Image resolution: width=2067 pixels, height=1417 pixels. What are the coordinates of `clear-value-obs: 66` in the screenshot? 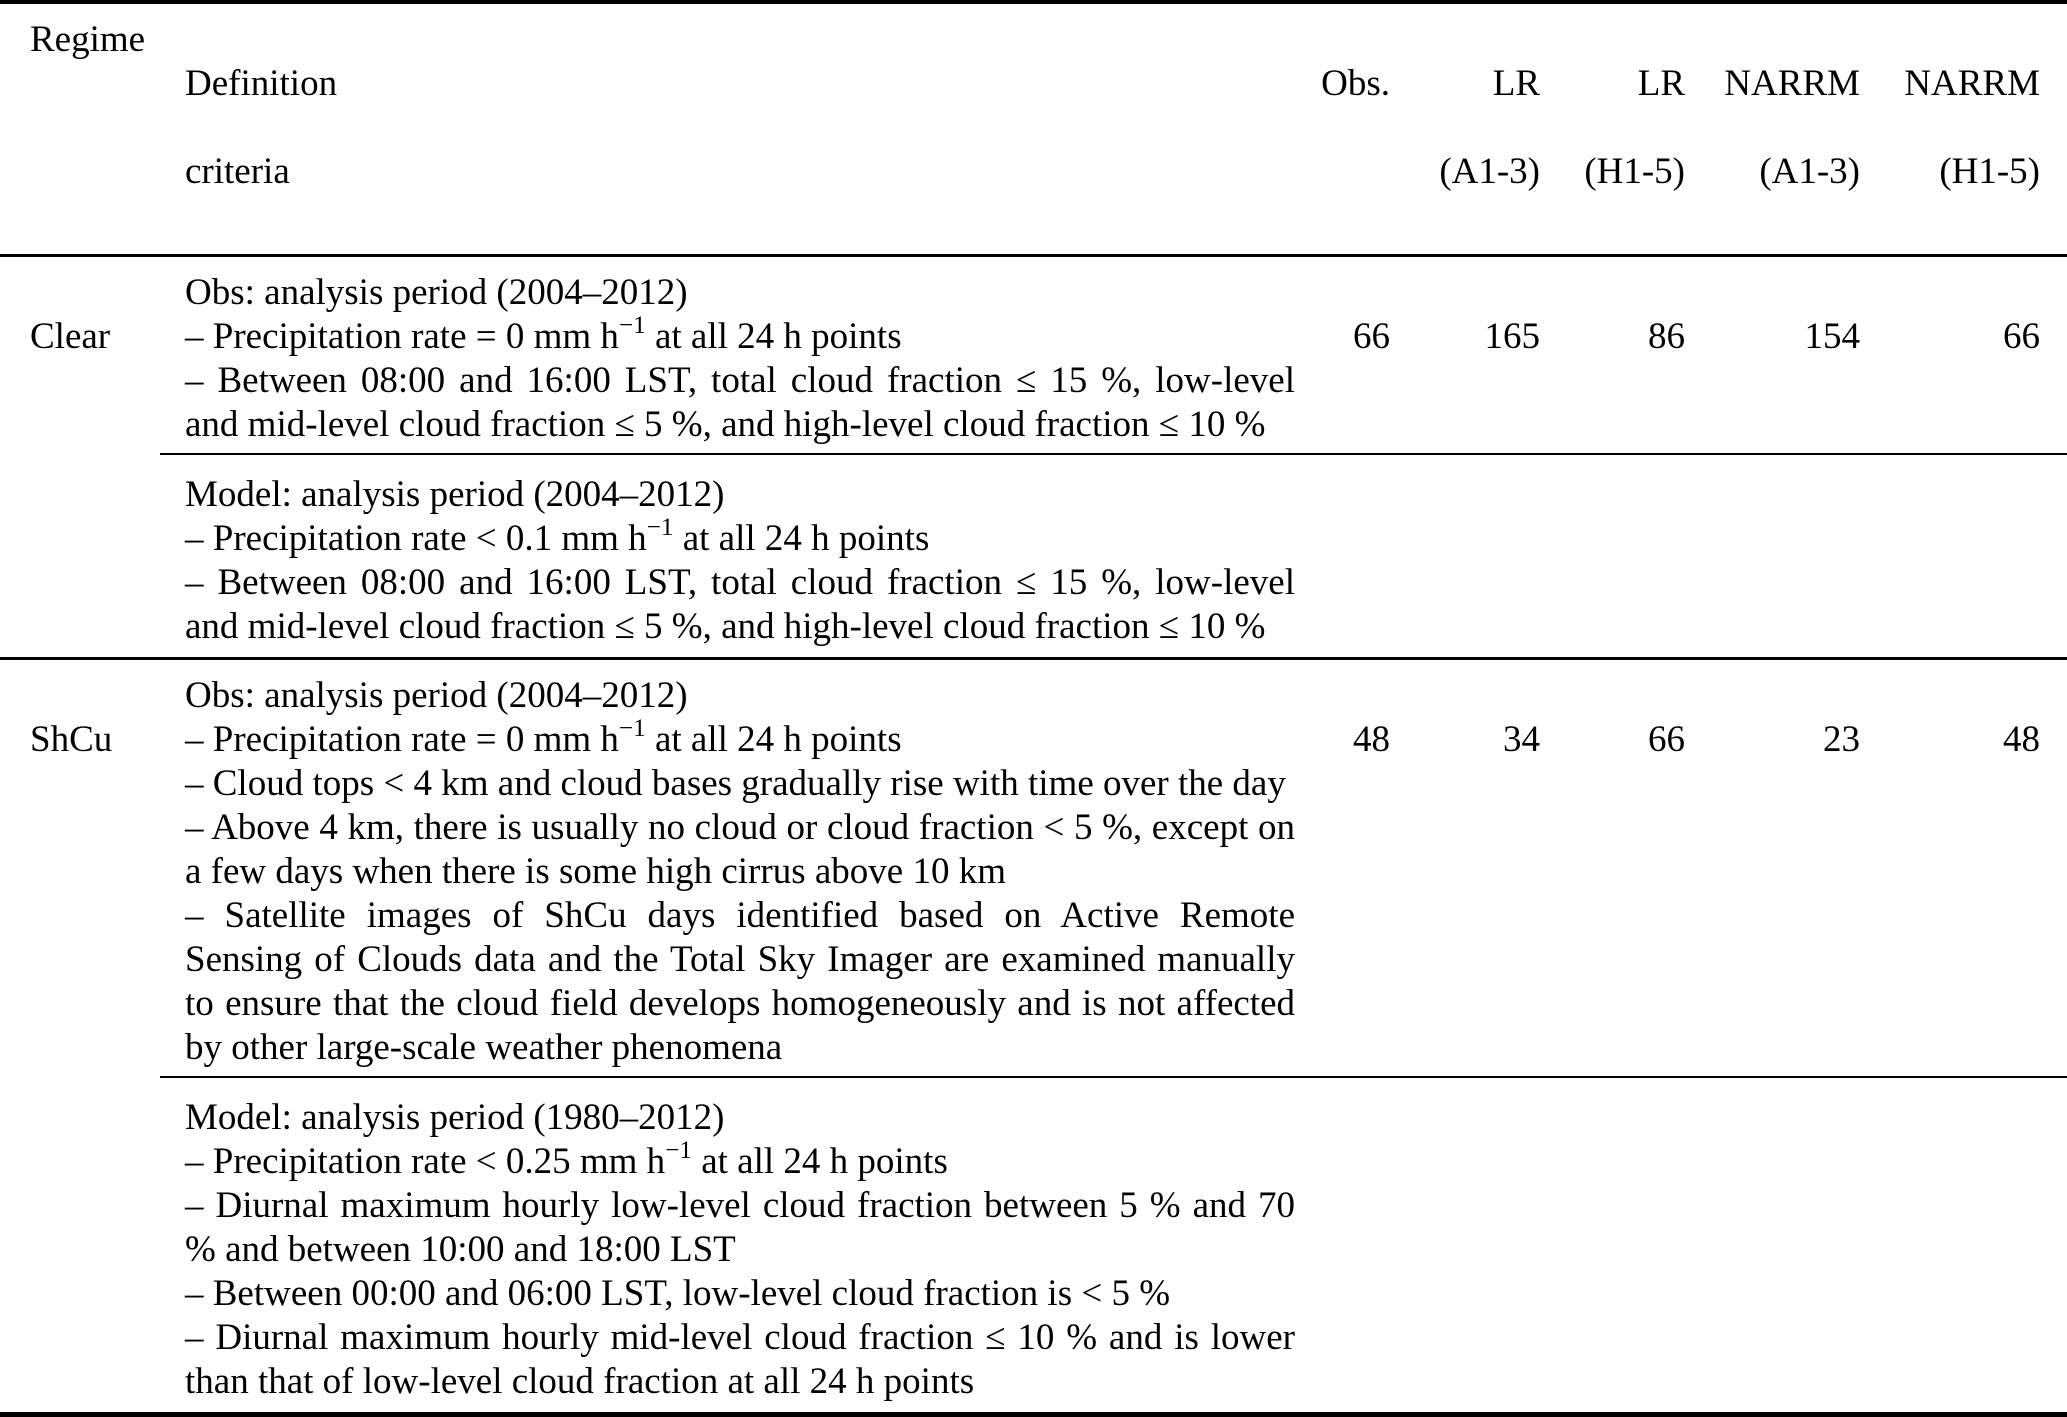 It's located at (1371, 336).